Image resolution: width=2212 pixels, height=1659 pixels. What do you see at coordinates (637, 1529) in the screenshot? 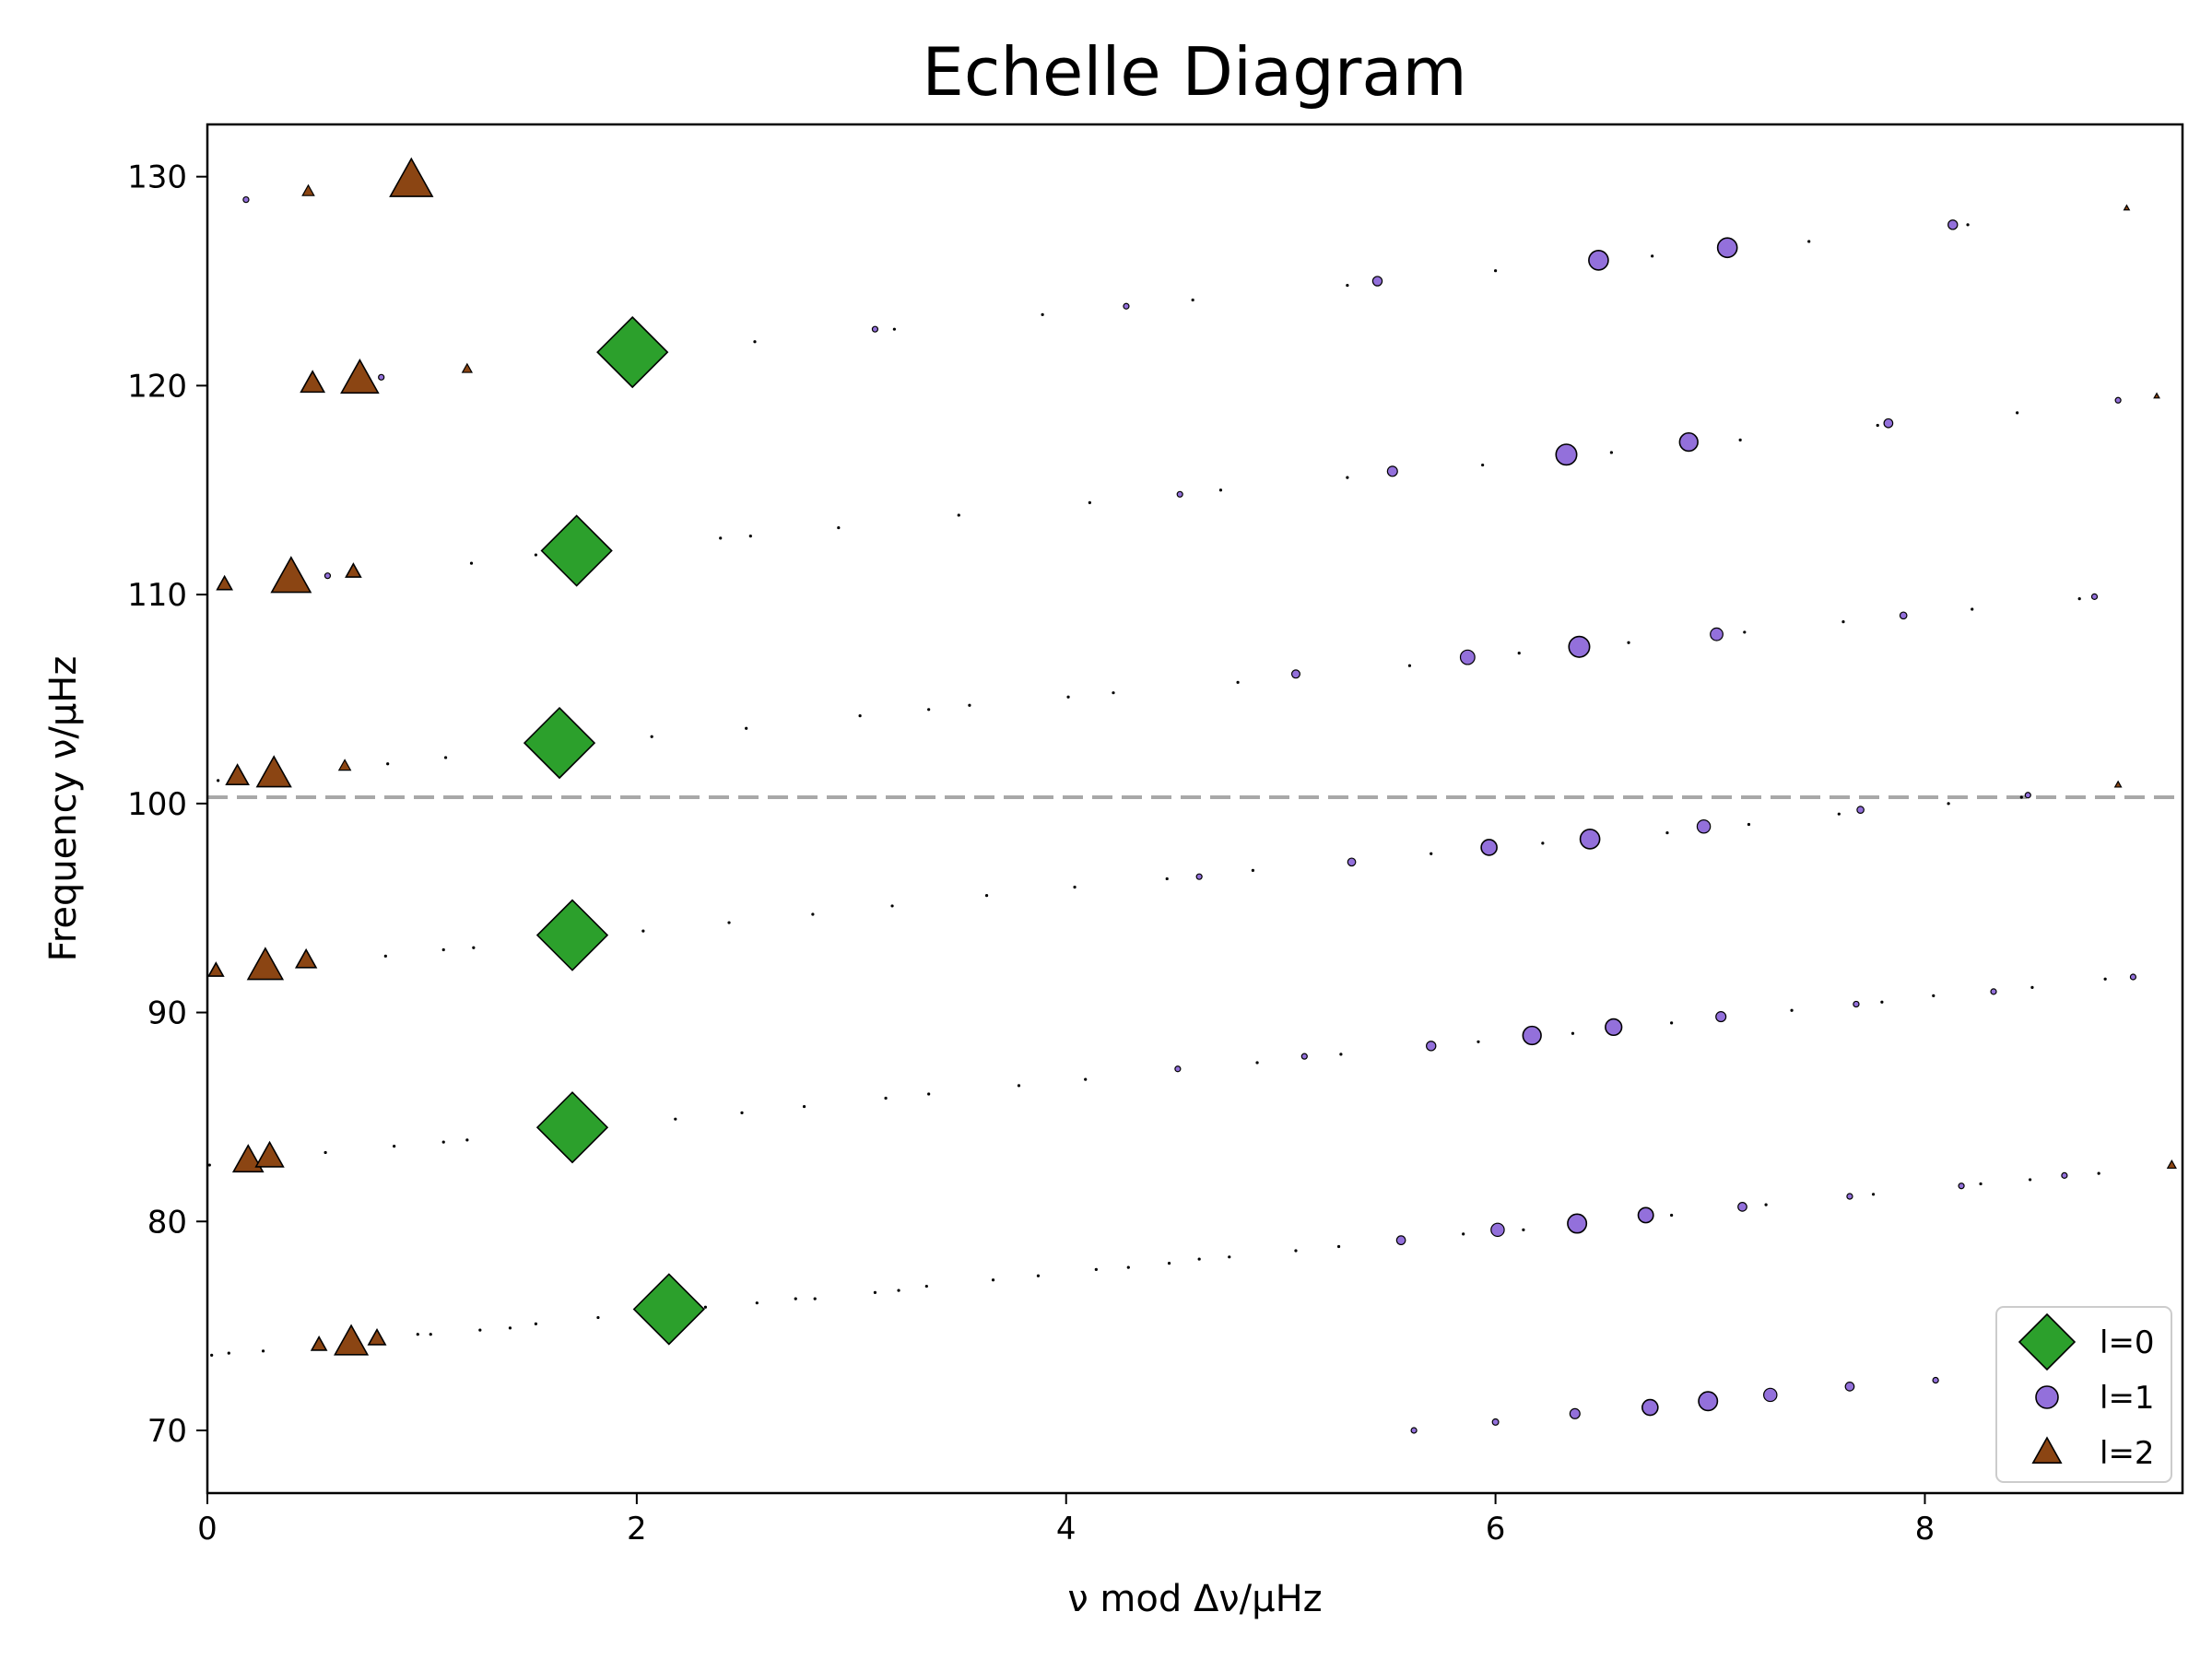
I see `x-tick-label: 2` at bounding box center [637, 1529].